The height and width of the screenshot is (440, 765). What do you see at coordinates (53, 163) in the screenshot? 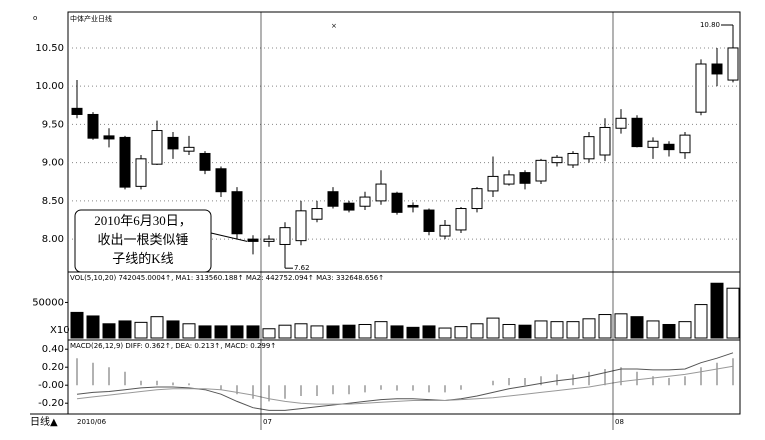
I see `y-tick-label: 9.00` at bounding box center [53, 163].